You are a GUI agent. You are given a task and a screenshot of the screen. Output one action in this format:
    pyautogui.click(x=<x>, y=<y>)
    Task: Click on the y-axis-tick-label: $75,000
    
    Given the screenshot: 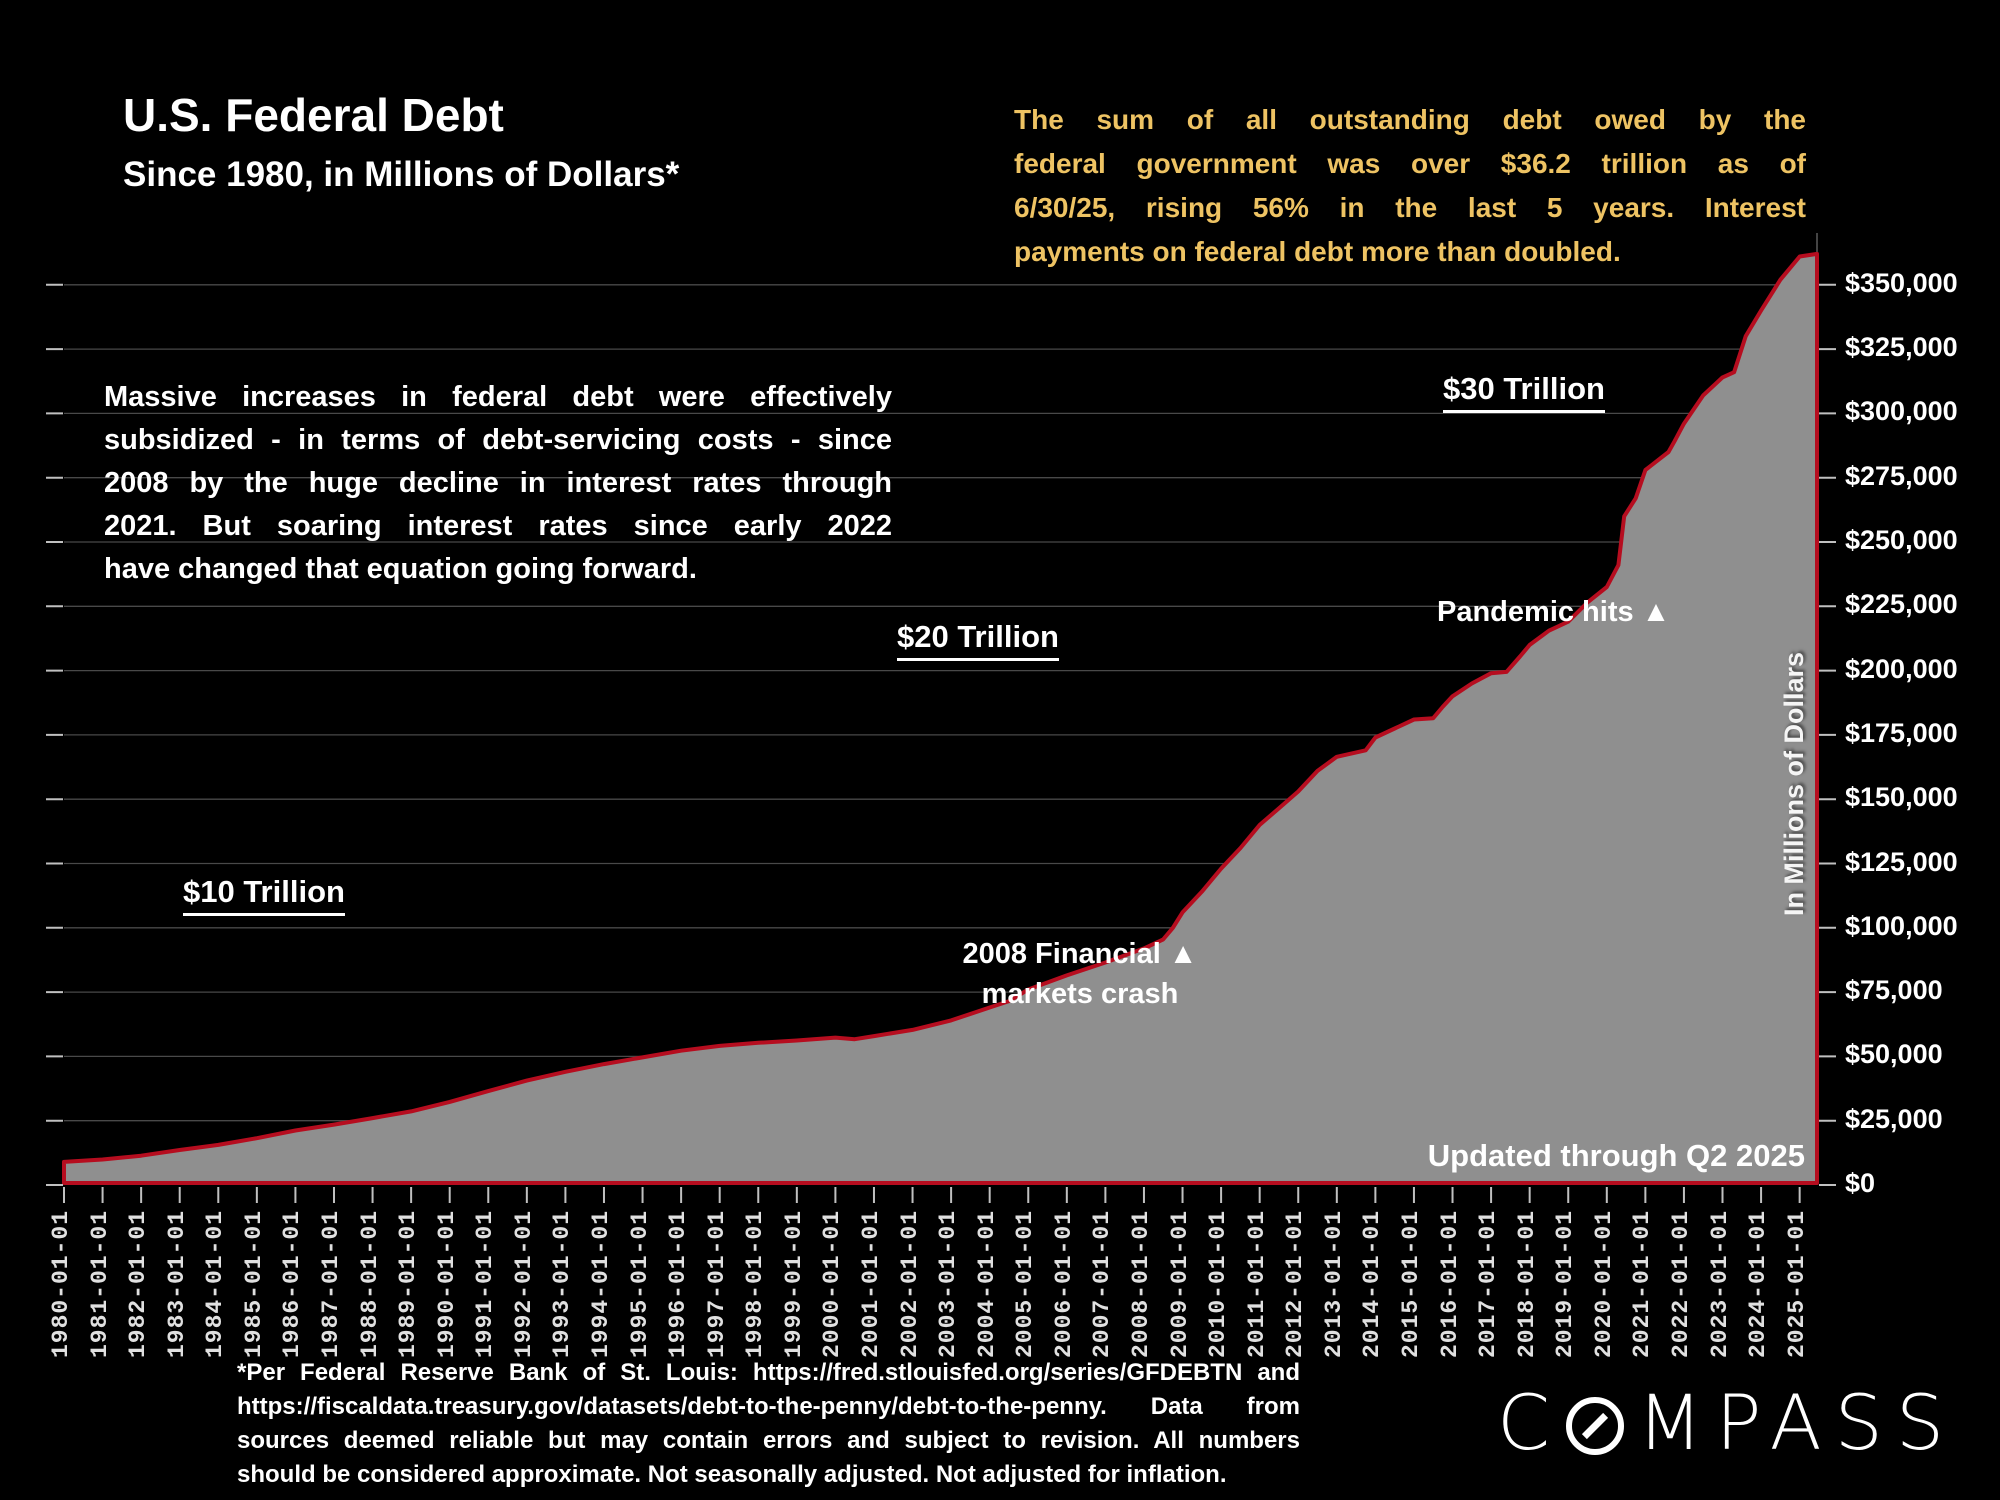 What is the action you would take?
    pyautogui.click(x=1894, y=990)
    